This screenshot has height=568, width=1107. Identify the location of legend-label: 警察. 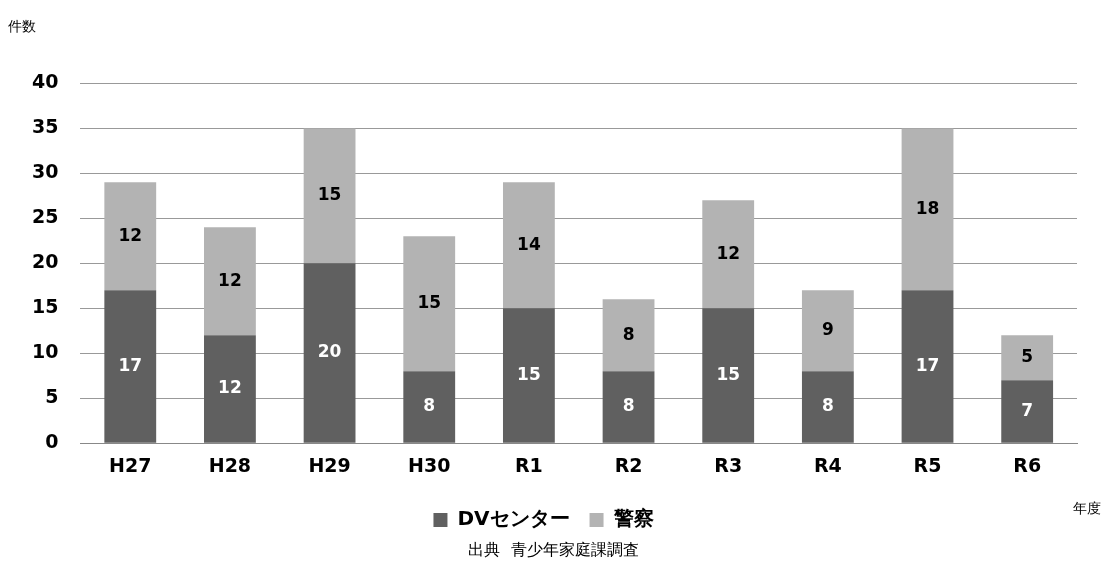
(633, 518).